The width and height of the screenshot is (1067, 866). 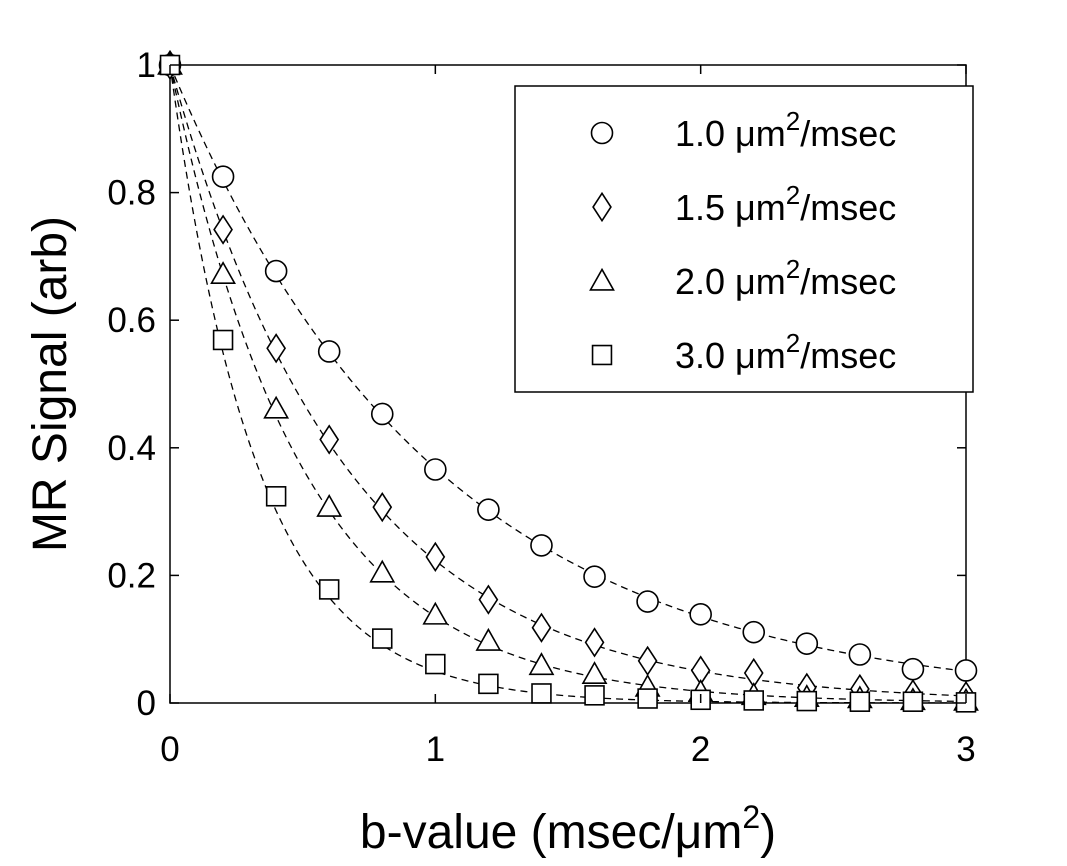 What do you see at coordinates (965, 749) in the screenshot?
I see `x-tick-label: 3` at bounding box center [965, 749].